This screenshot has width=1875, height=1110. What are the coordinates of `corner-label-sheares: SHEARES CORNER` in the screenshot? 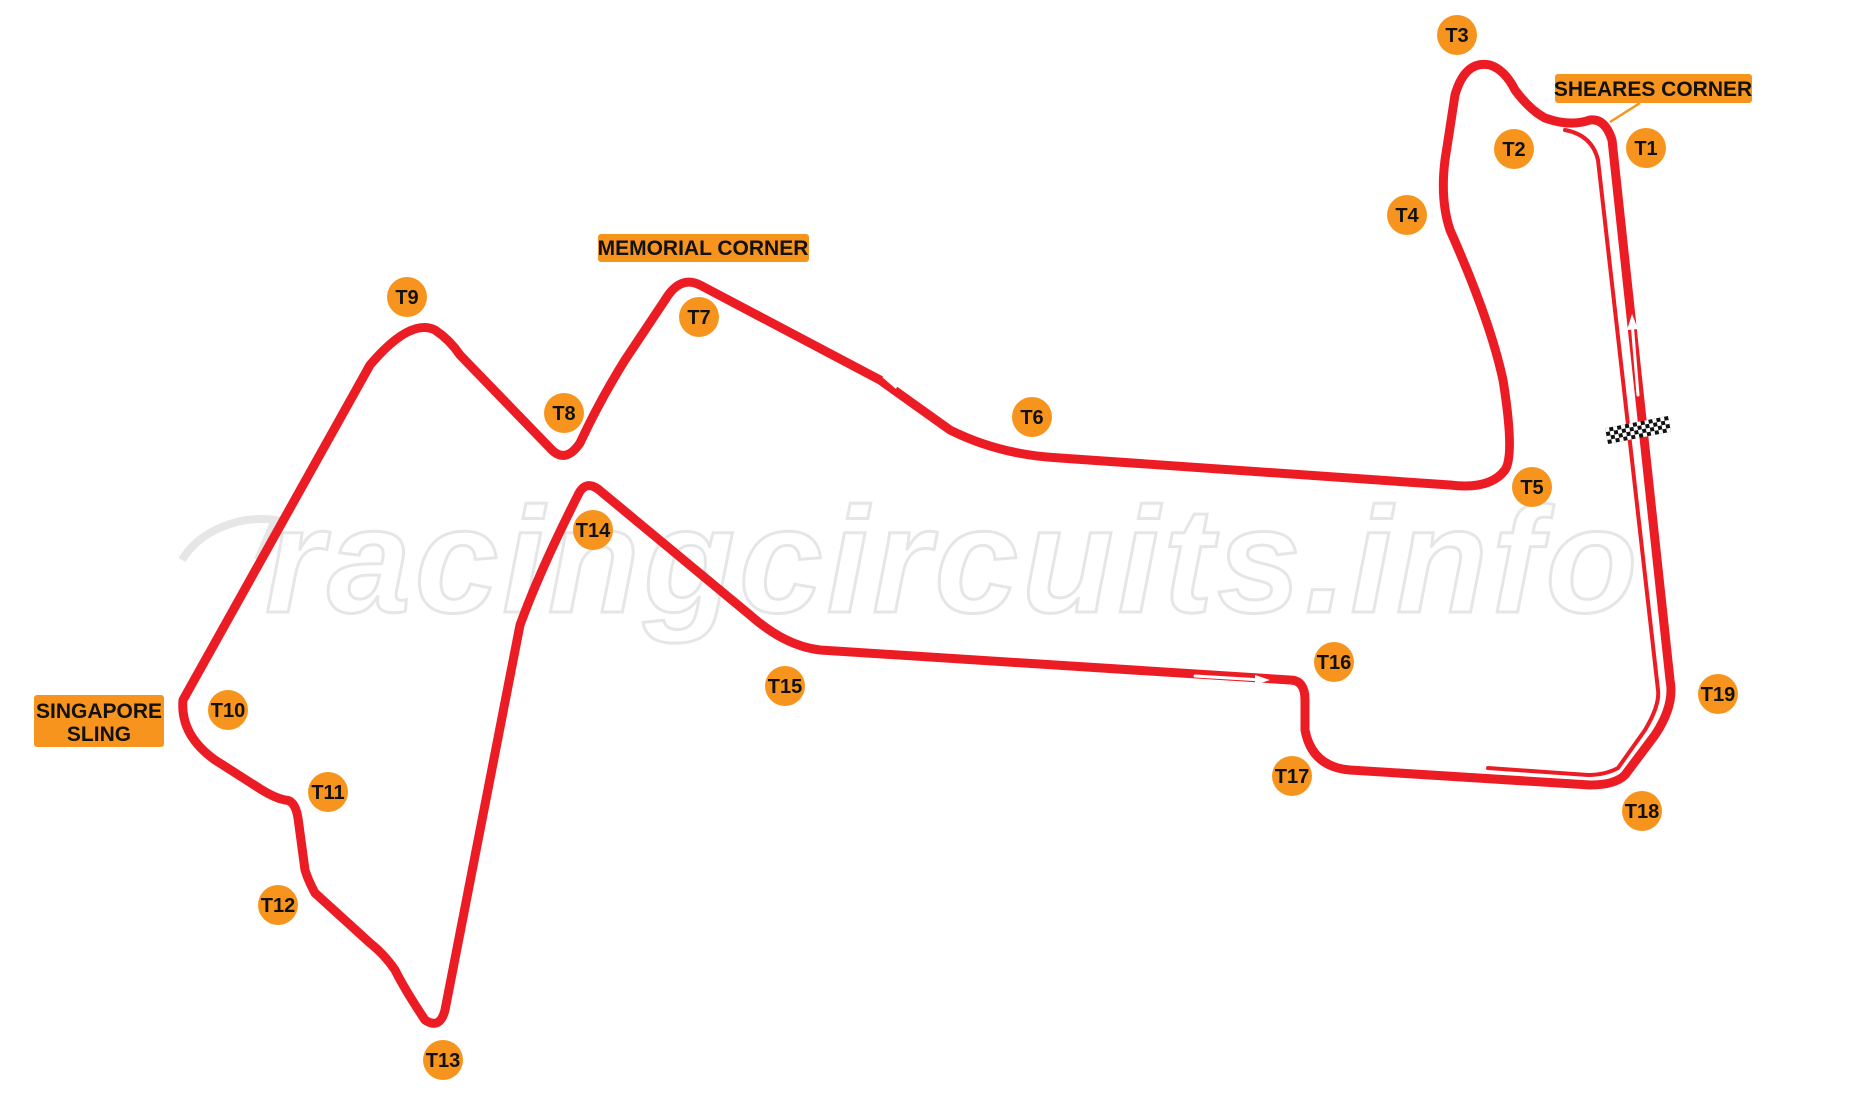 It's located at (1653, 99).